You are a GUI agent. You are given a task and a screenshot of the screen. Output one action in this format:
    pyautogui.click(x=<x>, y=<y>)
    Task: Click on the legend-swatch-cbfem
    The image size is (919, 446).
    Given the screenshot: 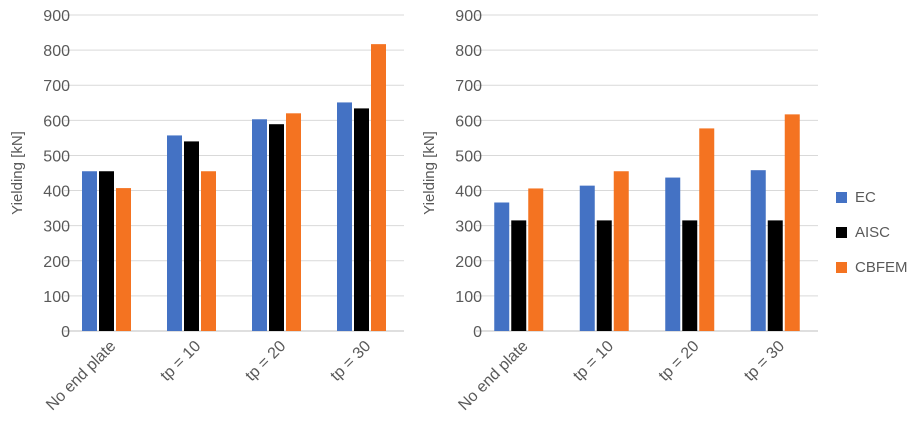 What is the action you would take?
    pyautogui.click(x=841, y=267)
    